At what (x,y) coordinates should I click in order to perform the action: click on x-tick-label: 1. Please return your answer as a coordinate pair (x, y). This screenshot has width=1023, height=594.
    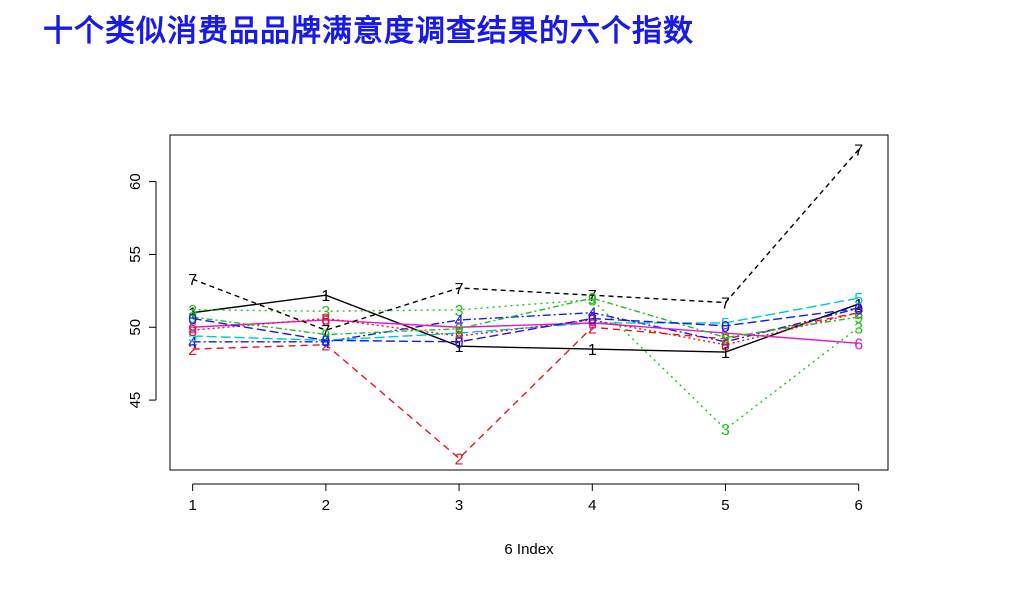
    Looking at the image, I should click on (192, 505).